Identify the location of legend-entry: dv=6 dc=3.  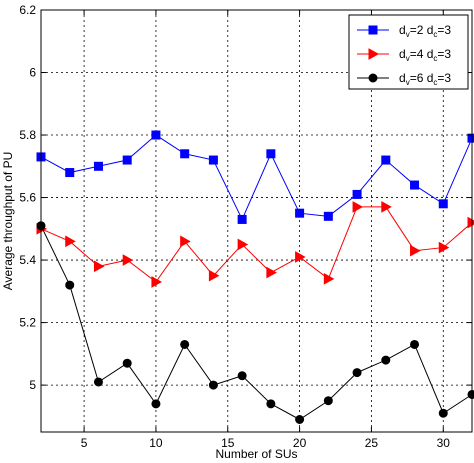
(404, 79).